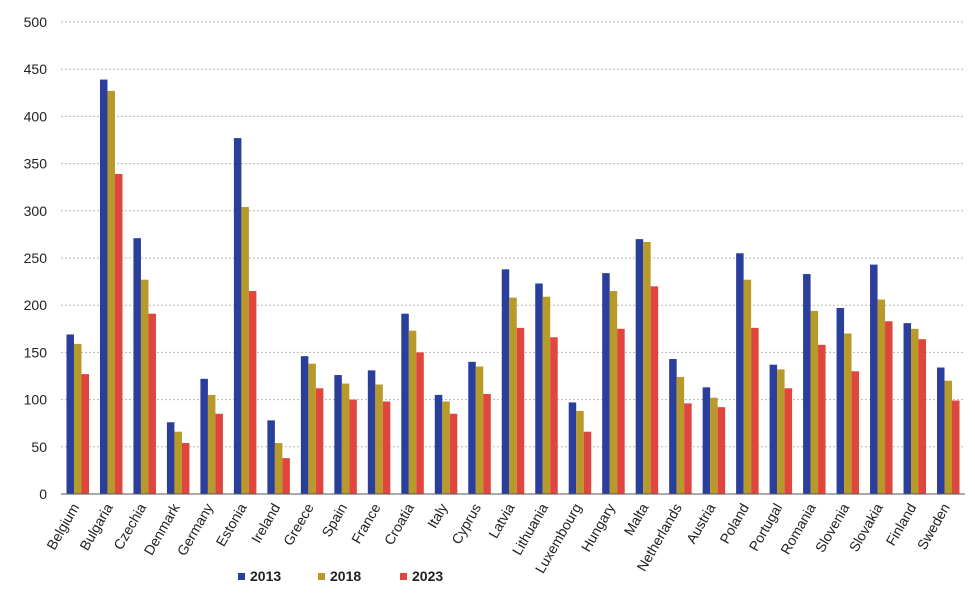  What do you see at coordinates (405, 403) in the screenshot?
I see `bar-2013-croatia` at bounding box center [405, 403].